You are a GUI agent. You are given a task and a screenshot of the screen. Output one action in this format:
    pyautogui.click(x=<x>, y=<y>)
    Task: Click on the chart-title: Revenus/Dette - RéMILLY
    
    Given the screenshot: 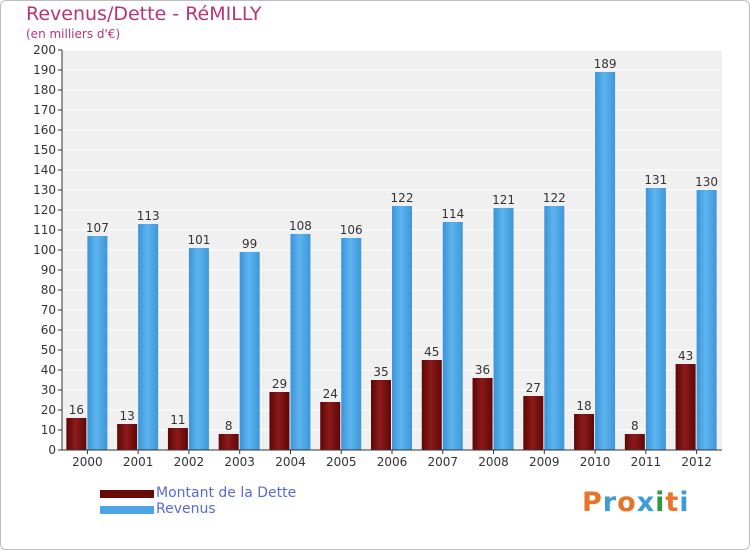 What is the action you would take?
    pyautogui.click(x=144, y=14)
    